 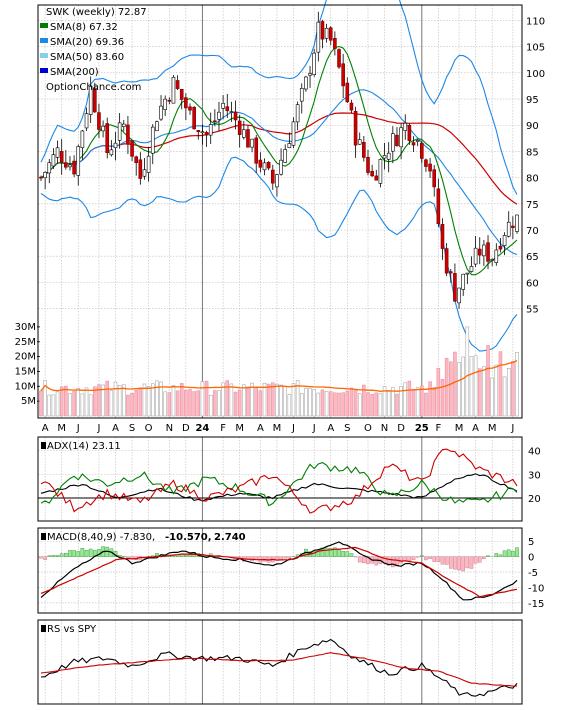 What do you see at coordinates (188, 537) in the screenshot?
I see `macd-signal-label: -10.570,` at bounding box center [188, 537].